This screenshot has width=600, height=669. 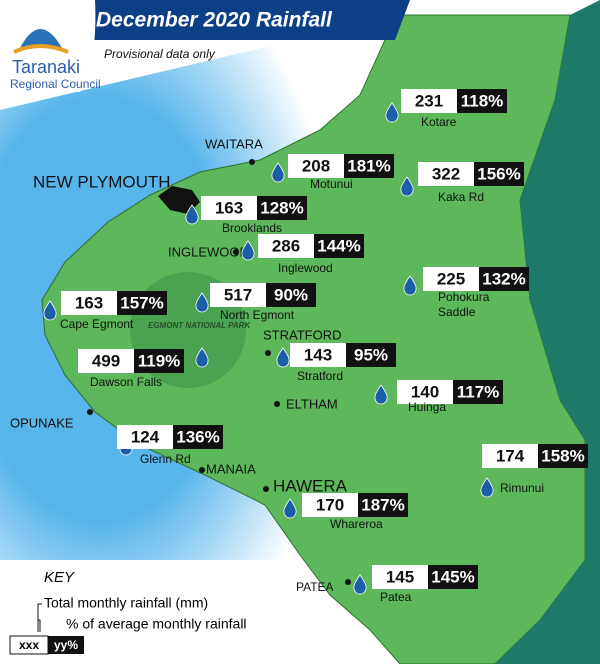 I want to click on key-sample-percent: yy%, so click(x=66, y=645).